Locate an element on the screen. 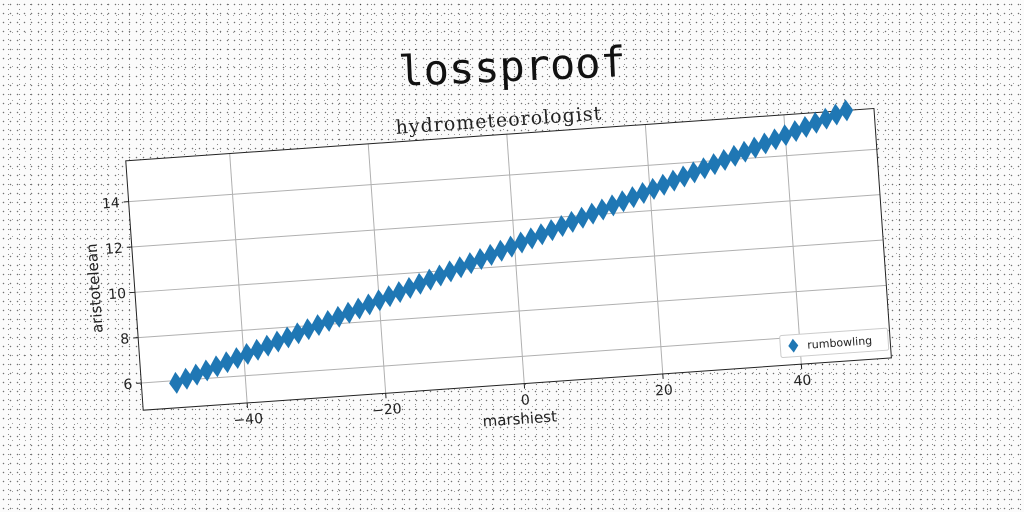 This screenshot has width=1024, height=512. y-tick-label: 6 is located at coordinates (128, 385).